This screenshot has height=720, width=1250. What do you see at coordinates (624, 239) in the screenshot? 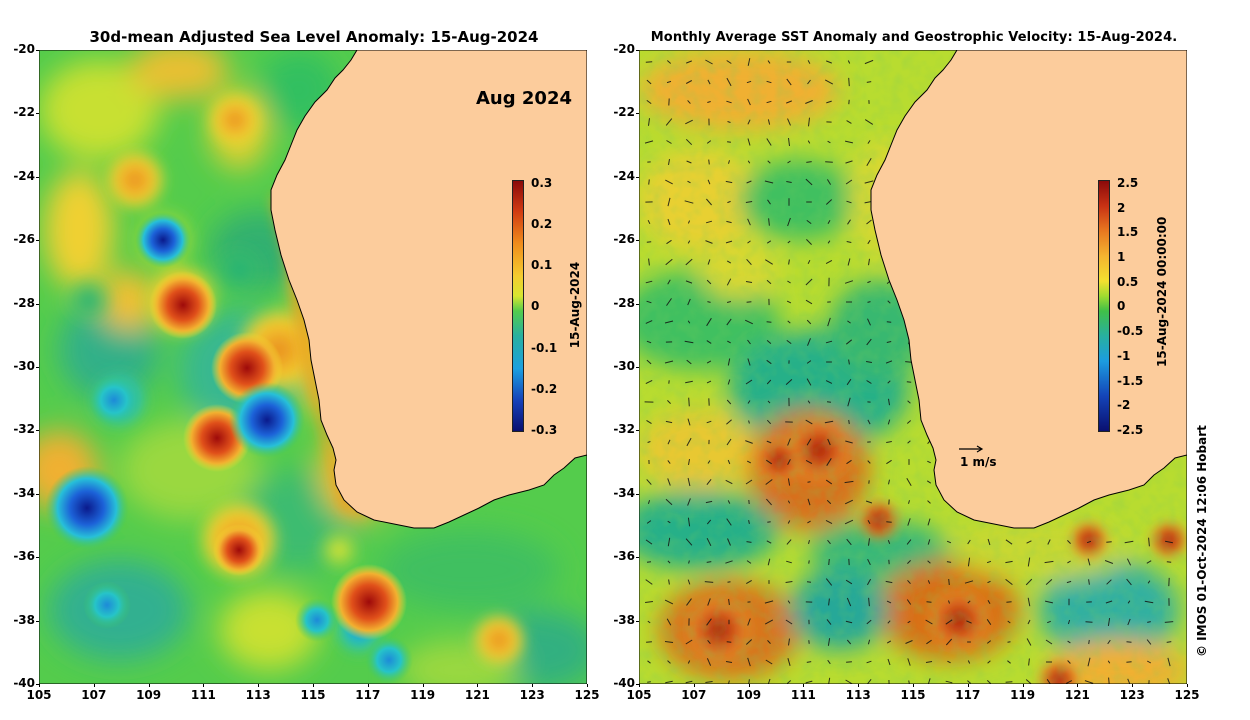
I see `right-lat-tick-label: -26` at bounding box center [624, 239].